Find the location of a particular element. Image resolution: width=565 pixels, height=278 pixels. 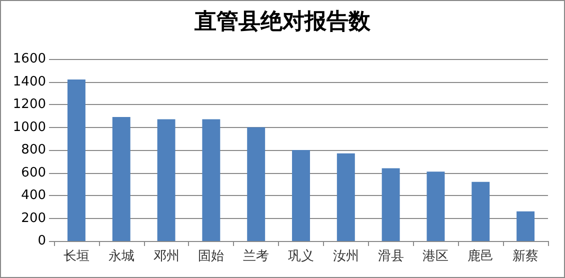

y-tick-label: 0 is located at coordinates (42, 241).